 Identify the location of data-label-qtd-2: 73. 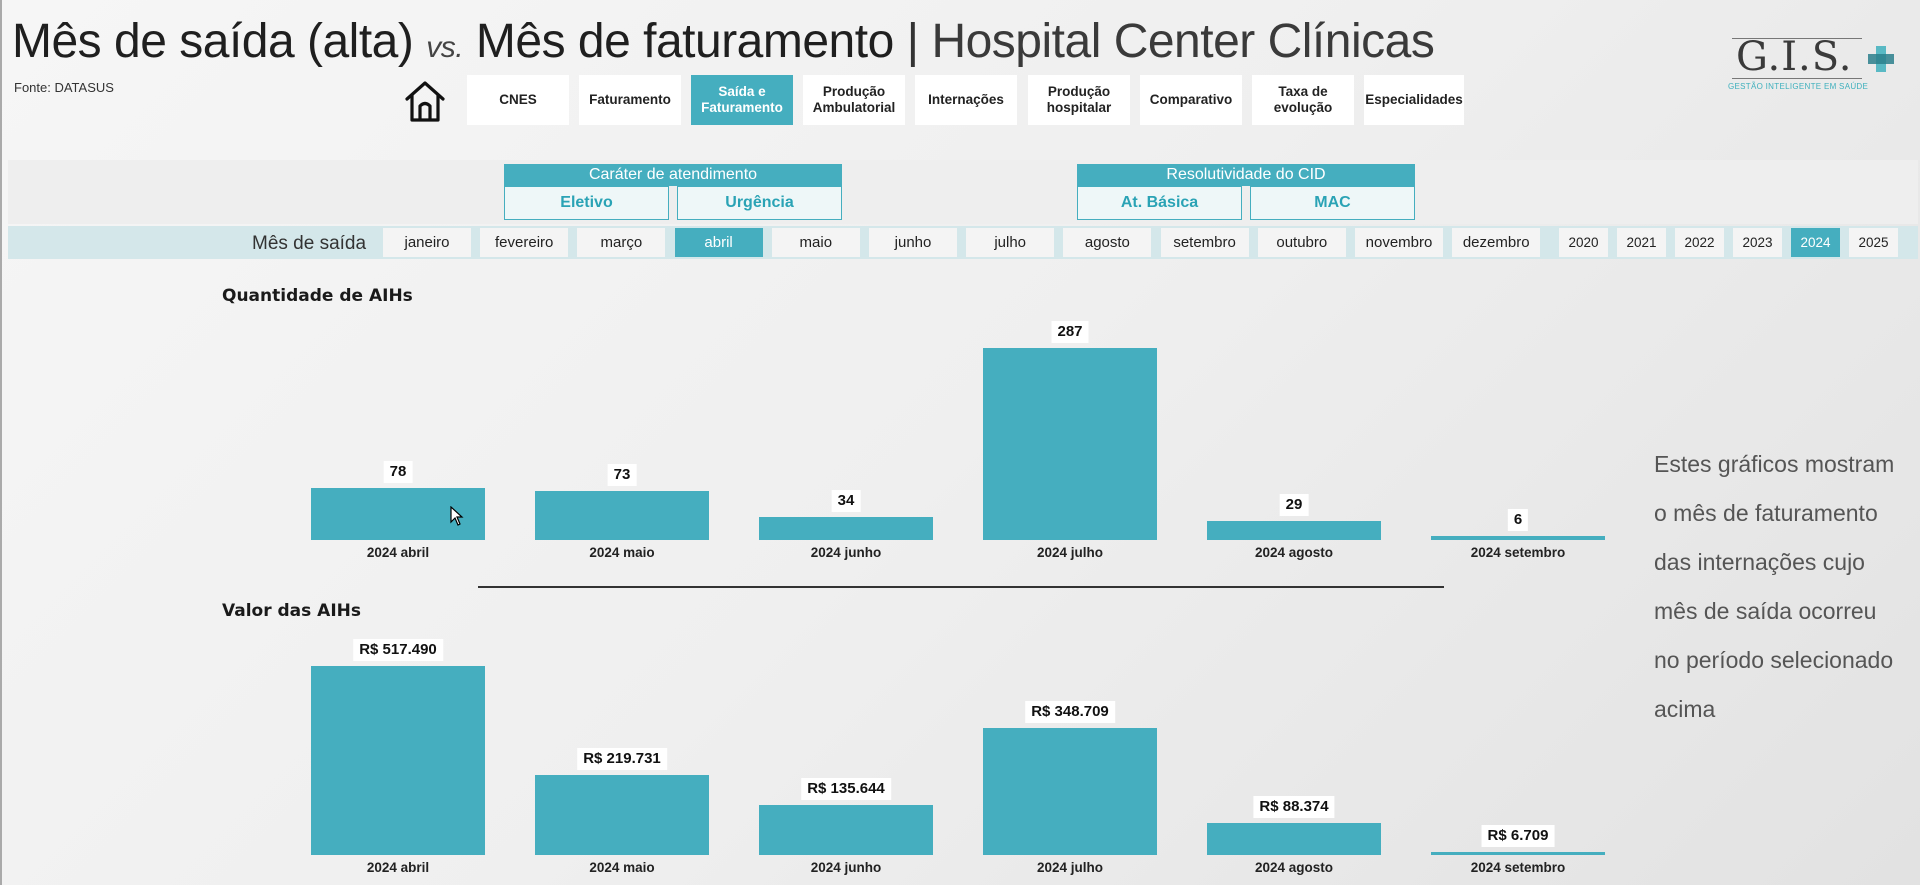
(622, 475).